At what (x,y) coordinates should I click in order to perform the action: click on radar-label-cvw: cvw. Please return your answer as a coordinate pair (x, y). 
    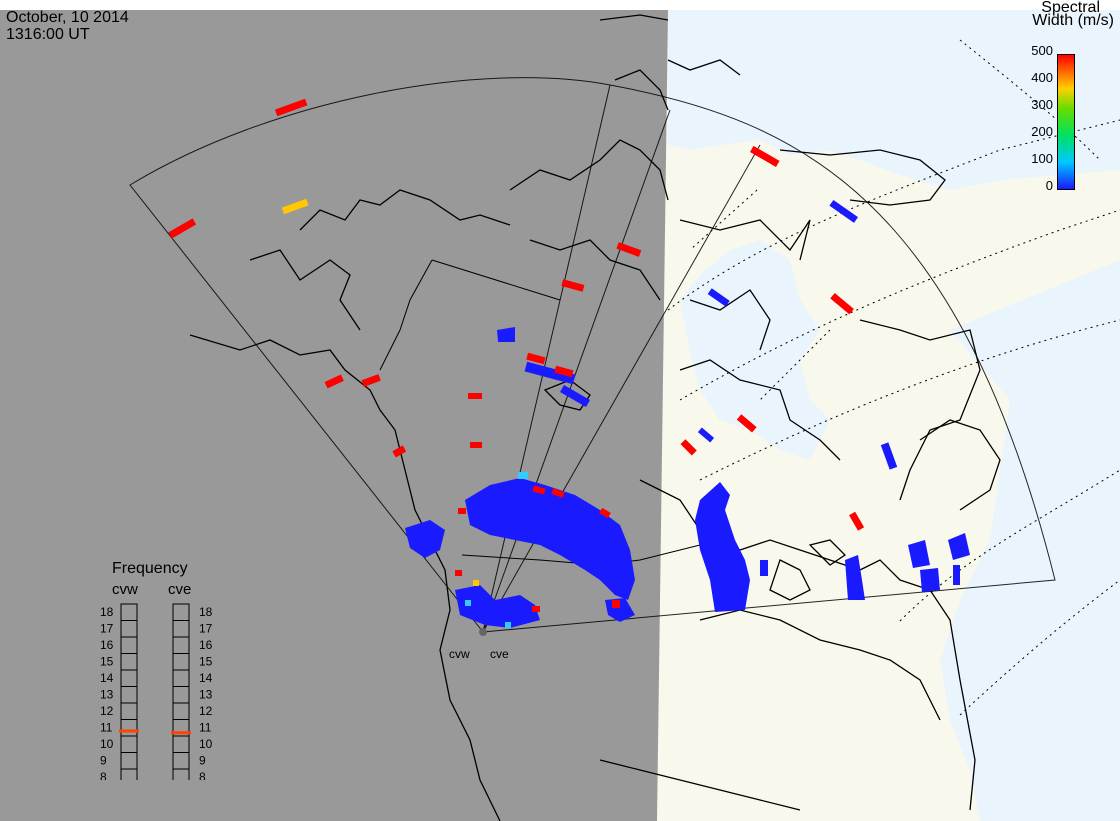
    Looking at the image, I should click on (459, 654).